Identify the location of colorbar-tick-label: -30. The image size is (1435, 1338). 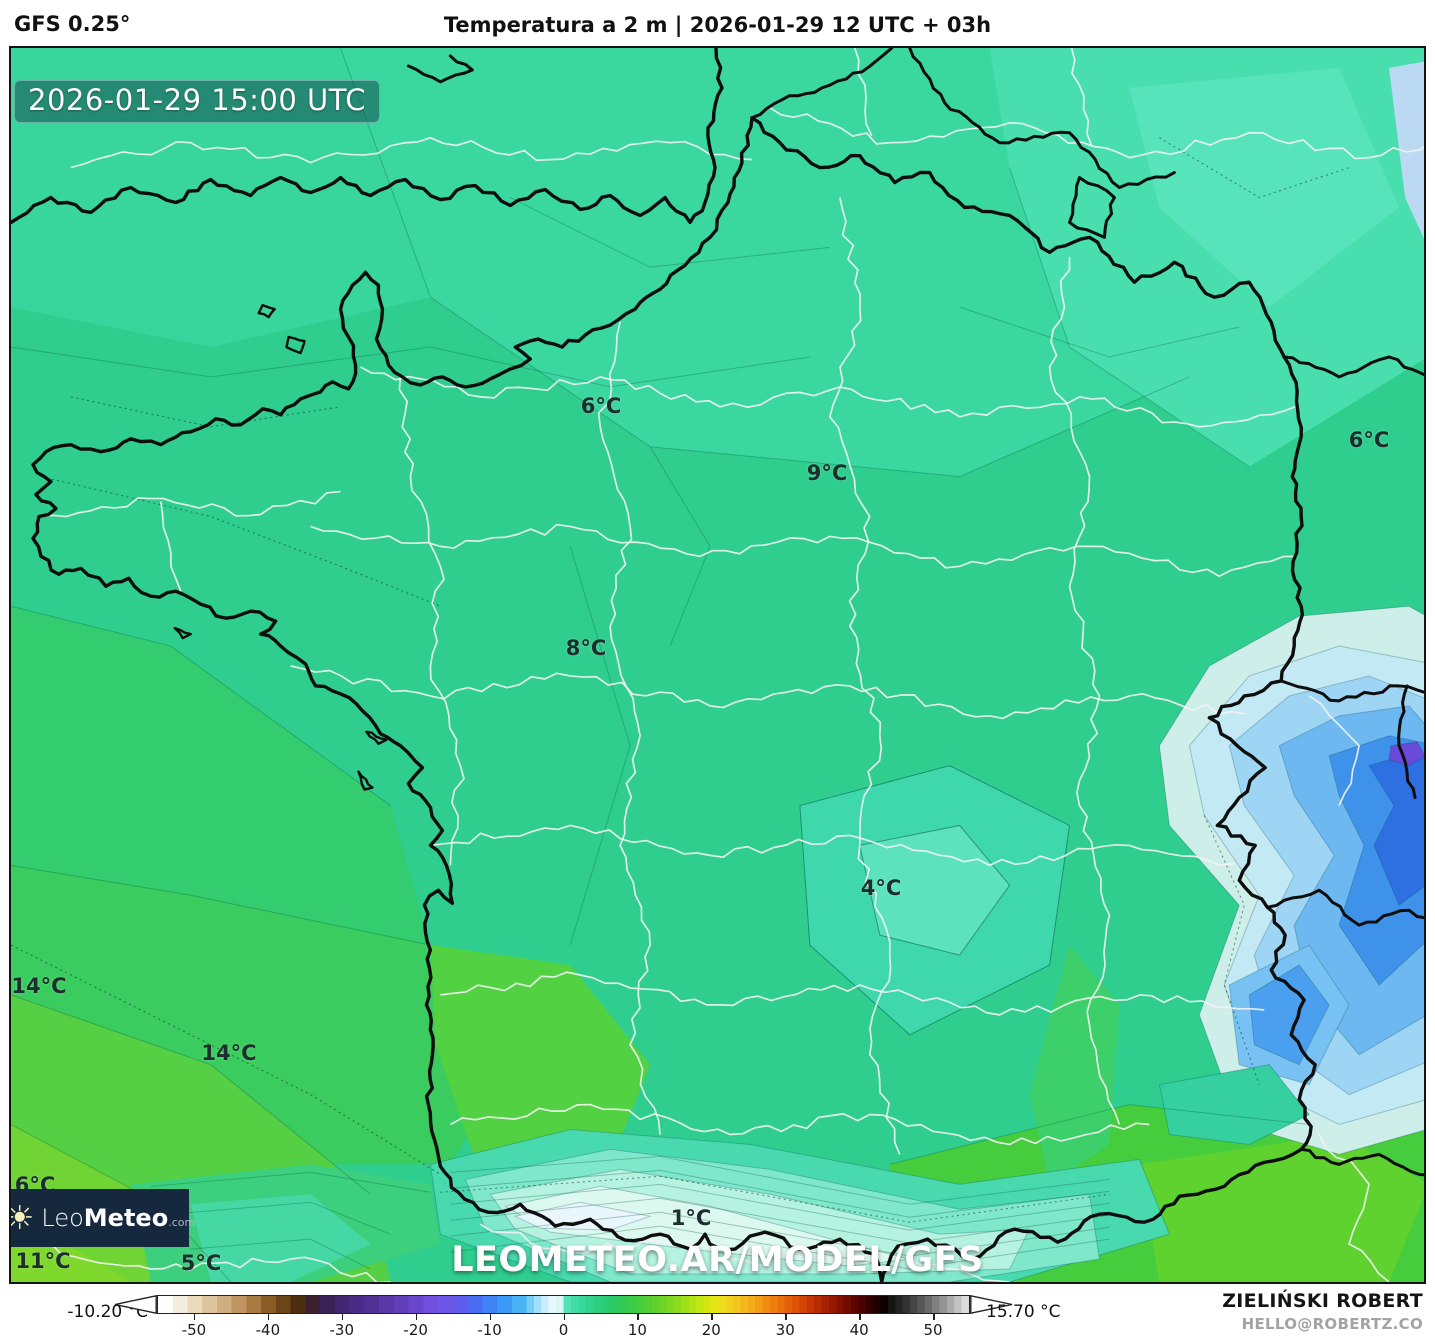
(342, 1329).